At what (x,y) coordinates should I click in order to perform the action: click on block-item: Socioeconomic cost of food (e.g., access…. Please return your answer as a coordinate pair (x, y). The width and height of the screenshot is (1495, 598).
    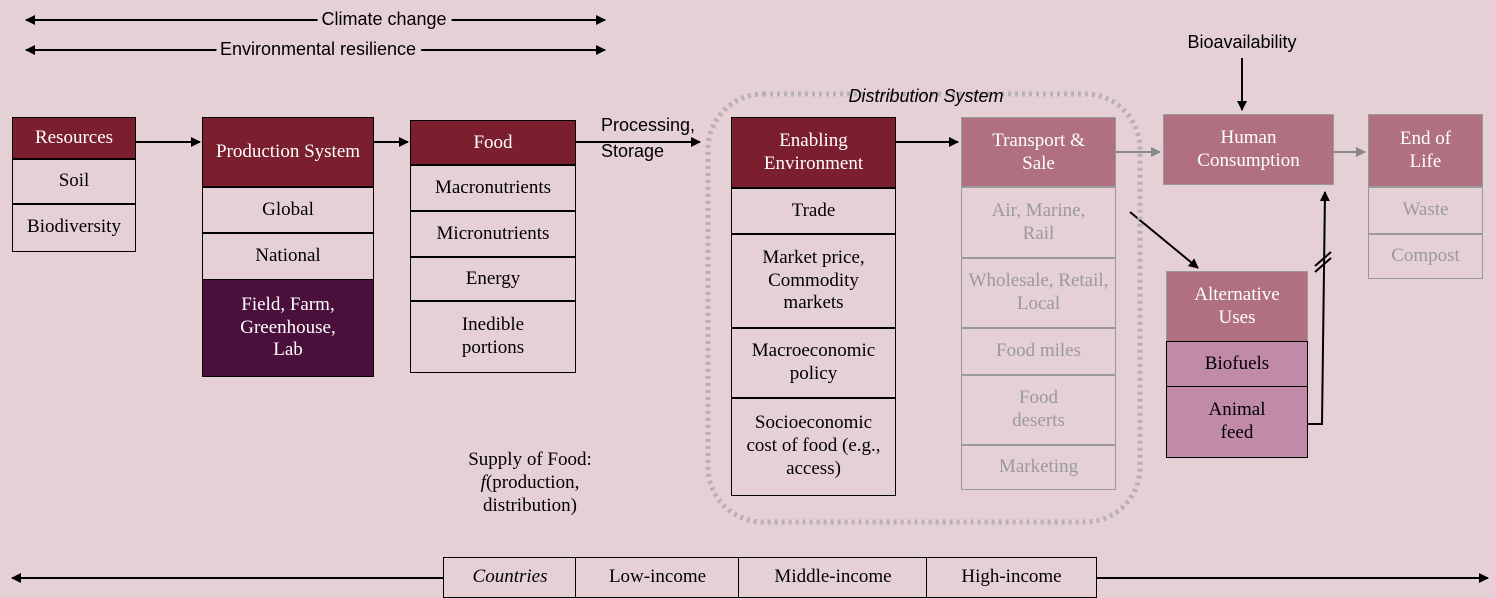
    Looking at the image, I should click on (813, 446).